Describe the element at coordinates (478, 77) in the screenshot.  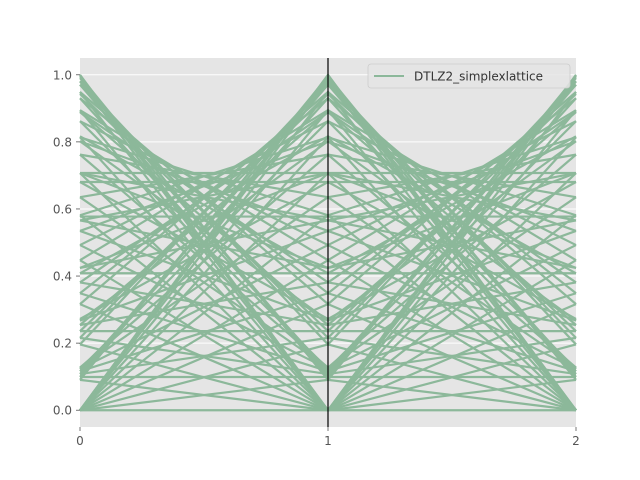
I see `legend-label: DTLZ2_simplexlattice` at that location.